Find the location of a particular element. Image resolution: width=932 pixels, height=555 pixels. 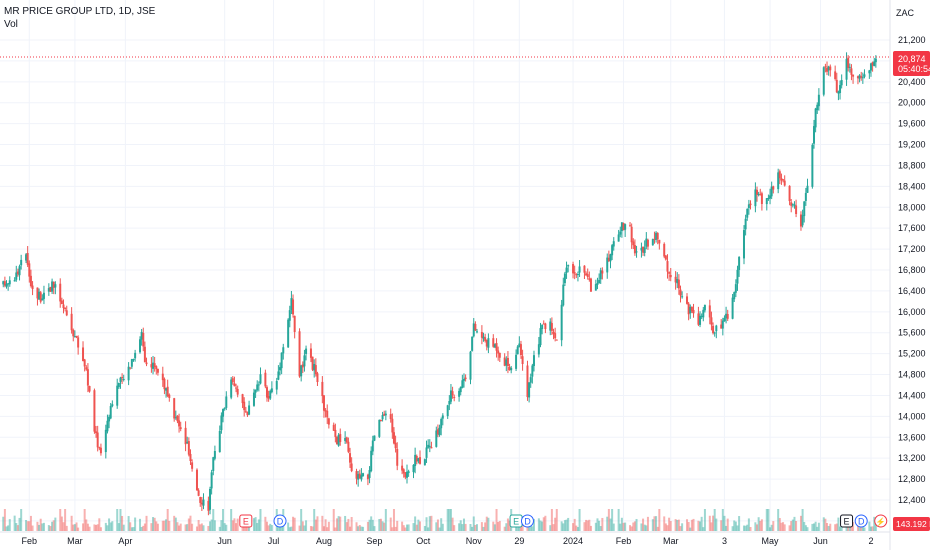

time-tick-label: Apr is located at coordinates (125, 541).